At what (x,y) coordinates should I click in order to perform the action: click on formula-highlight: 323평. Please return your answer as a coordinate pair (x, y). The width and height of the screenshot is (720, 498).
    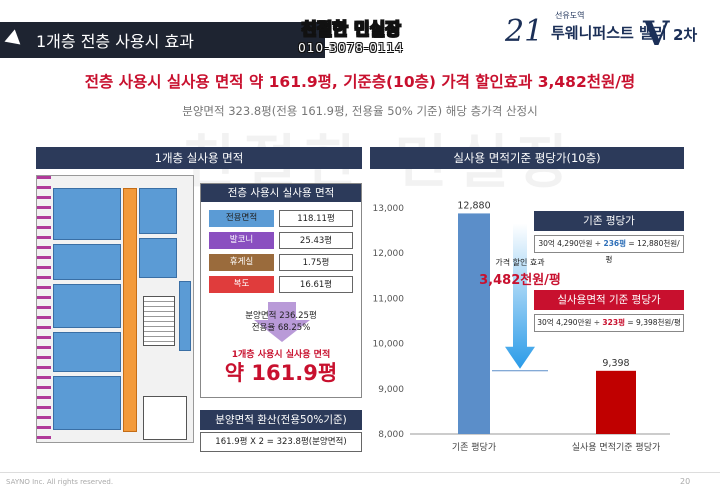
    Looking at the image, I should click on (613, 322).